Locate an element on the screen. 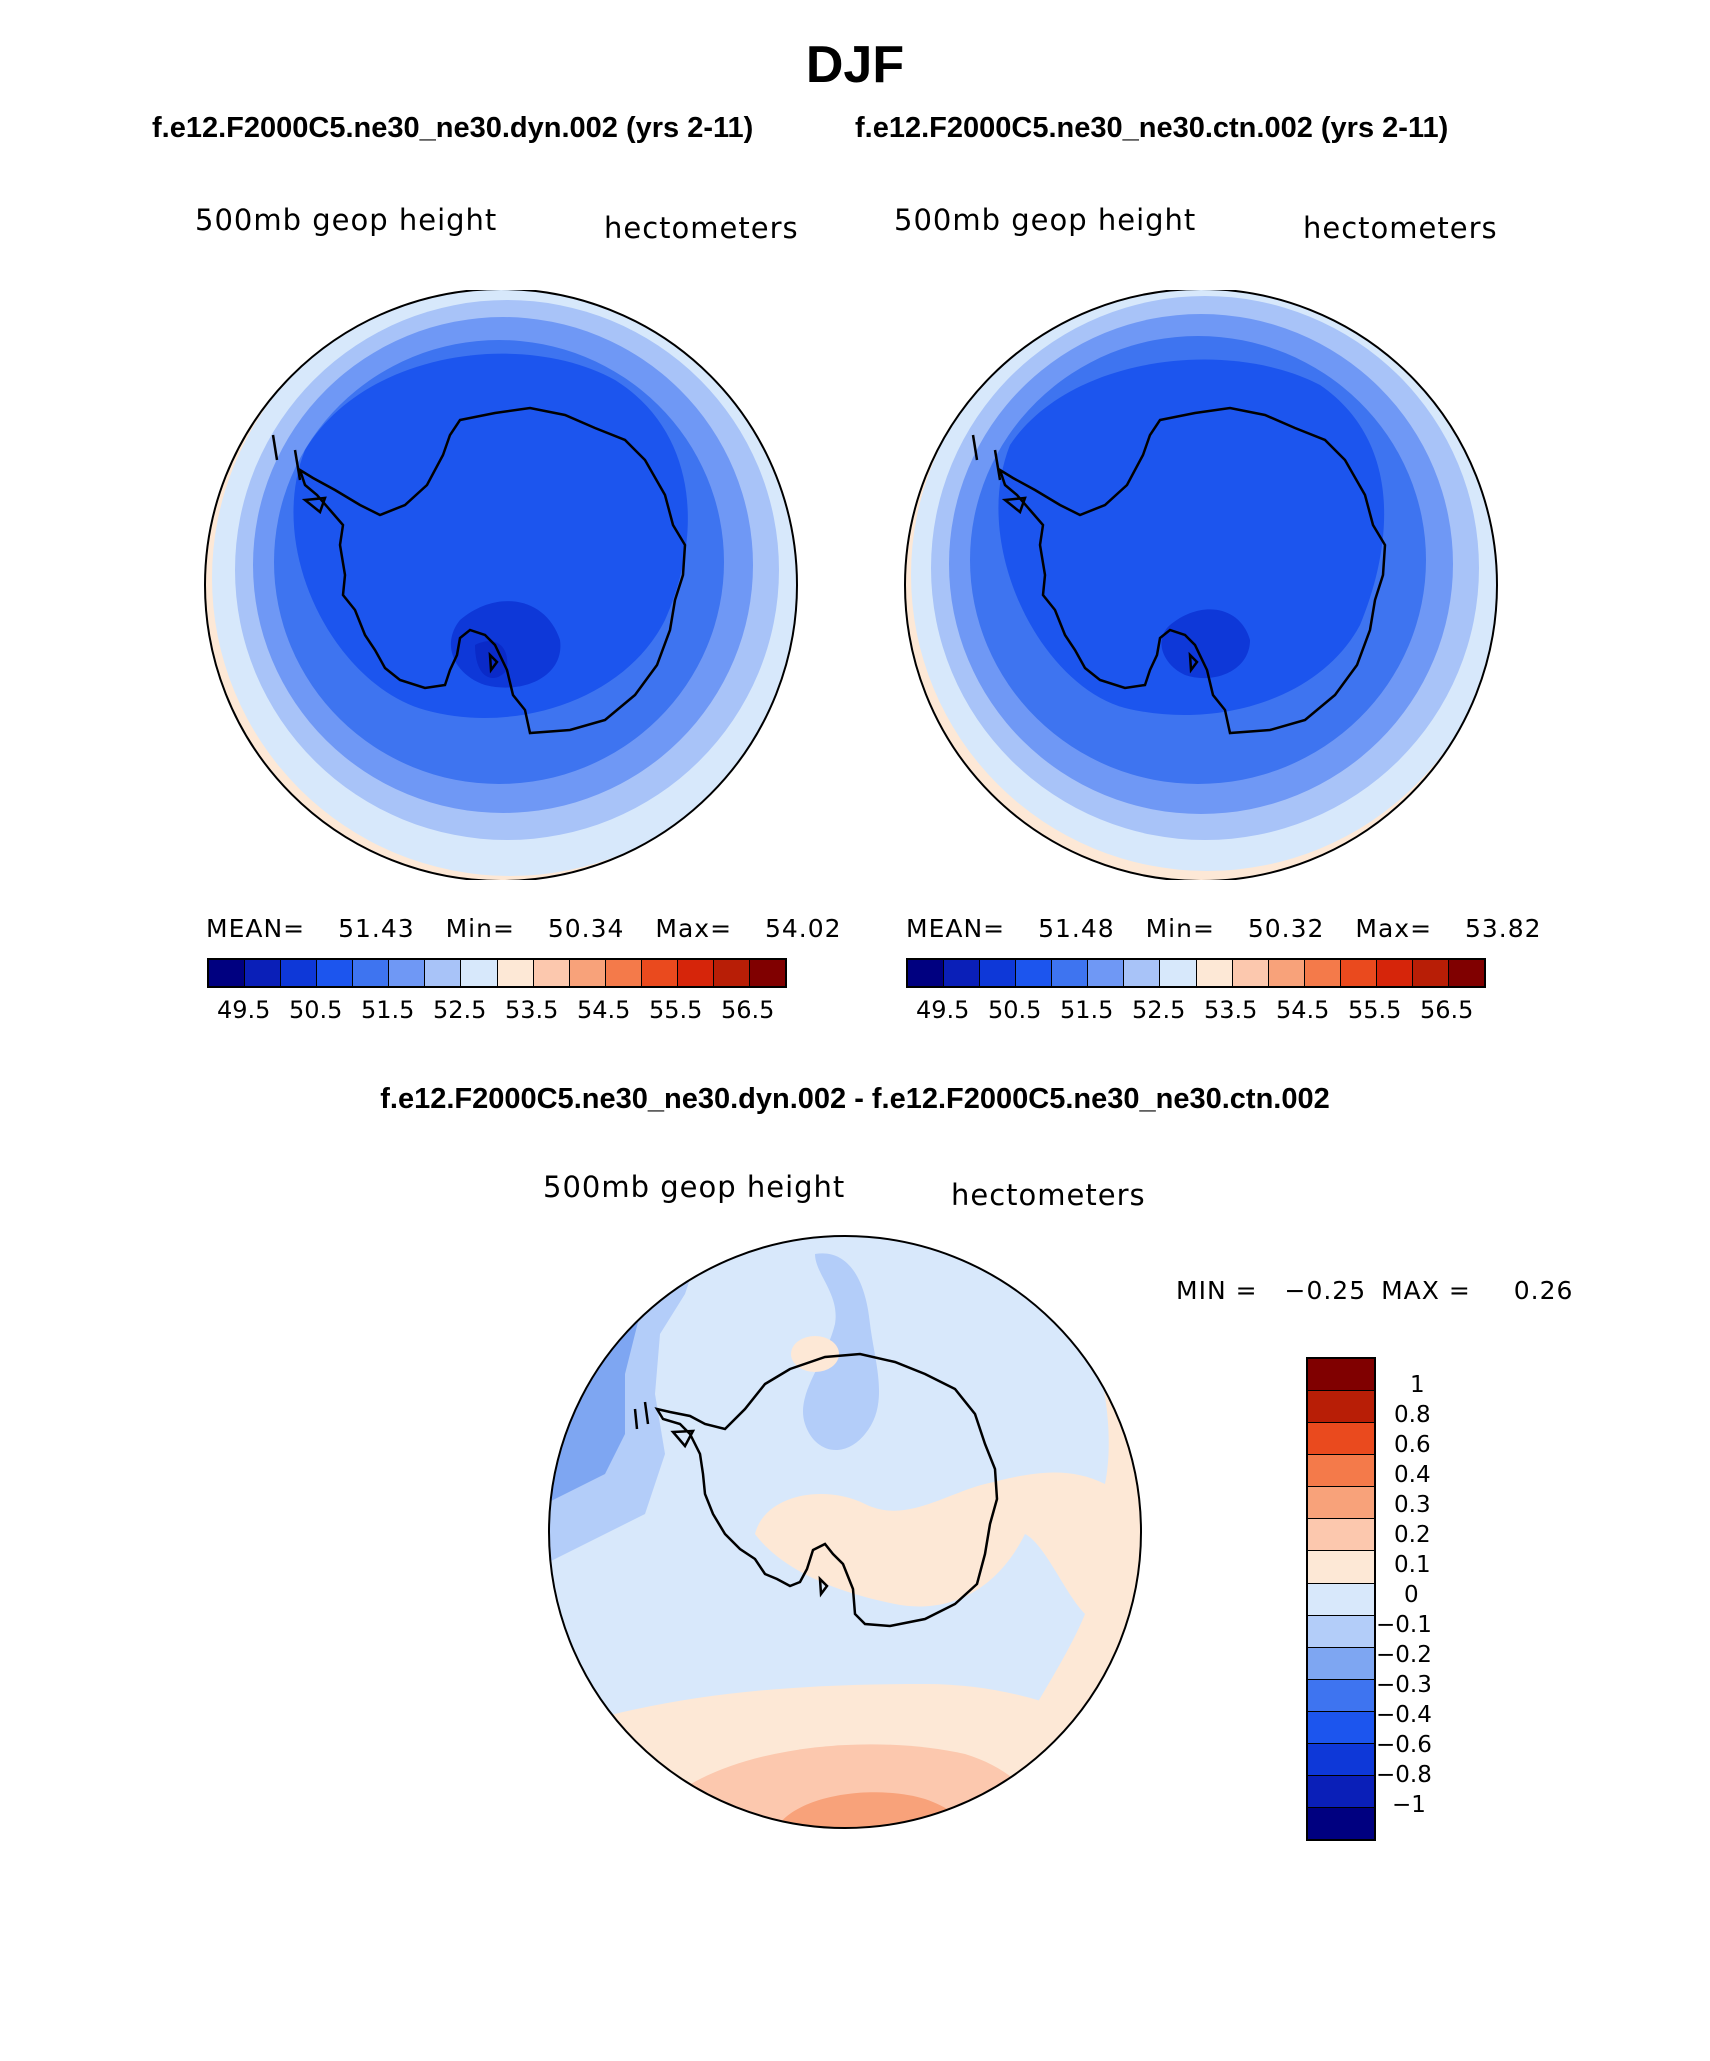 The image size is (1710, 2061). mean-value: 51.43 is located at coordinates (376, 928).